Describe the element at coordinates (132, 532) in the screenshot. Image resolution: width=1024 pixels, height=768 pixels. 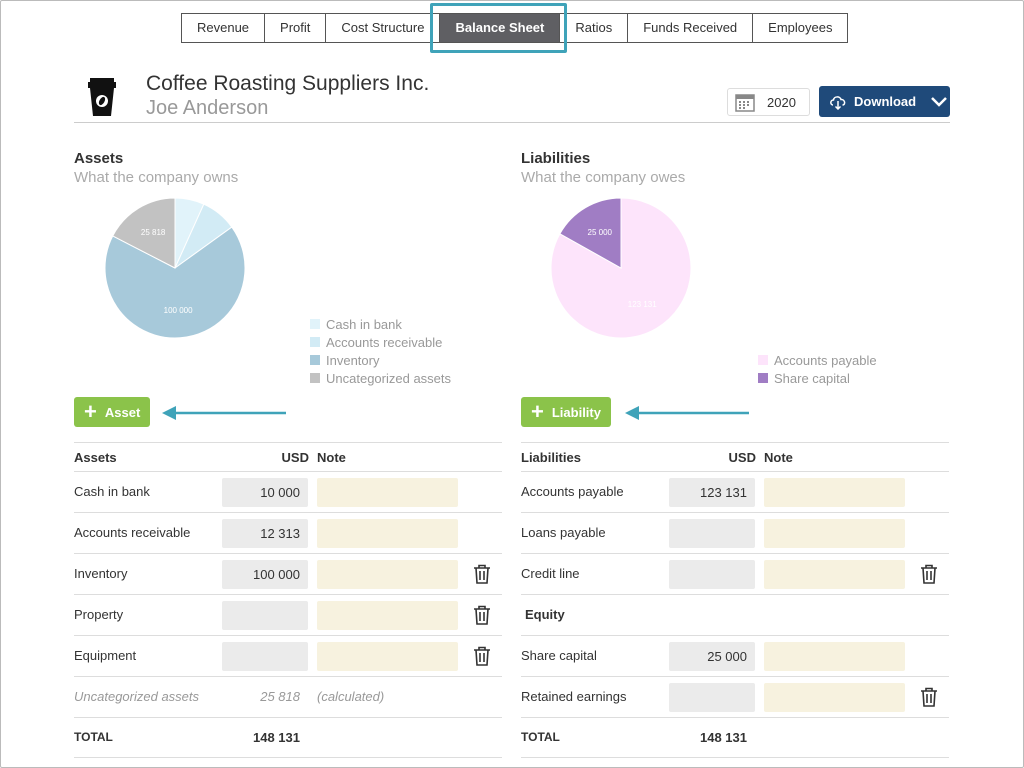
I see `row-label: Accounts receivable` at that location.